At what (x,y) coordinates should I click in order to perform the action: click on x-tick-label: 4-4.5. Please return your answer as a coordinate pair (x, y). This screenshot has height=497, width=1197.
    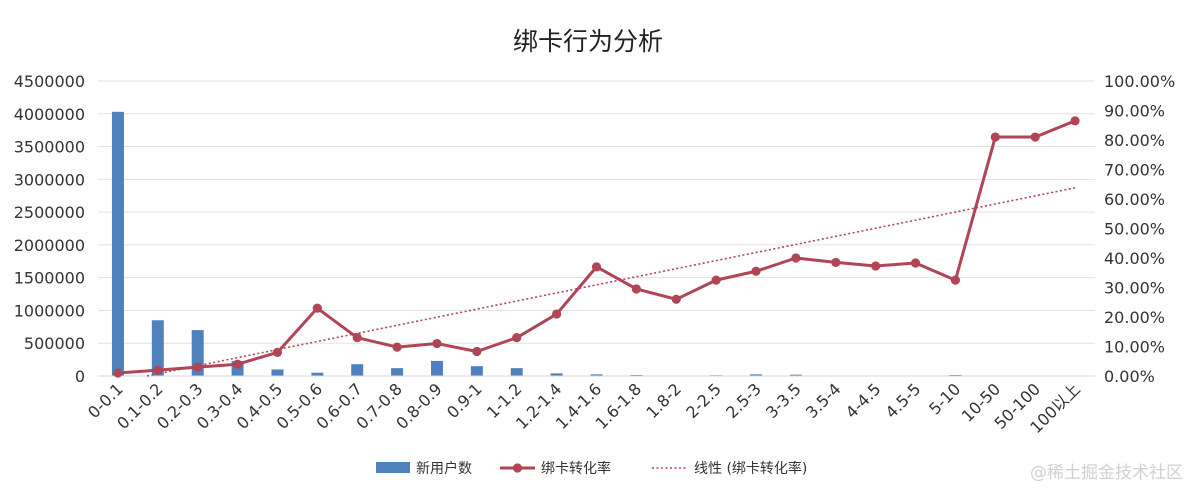
    Looking at the image, I should click on (863, 400).